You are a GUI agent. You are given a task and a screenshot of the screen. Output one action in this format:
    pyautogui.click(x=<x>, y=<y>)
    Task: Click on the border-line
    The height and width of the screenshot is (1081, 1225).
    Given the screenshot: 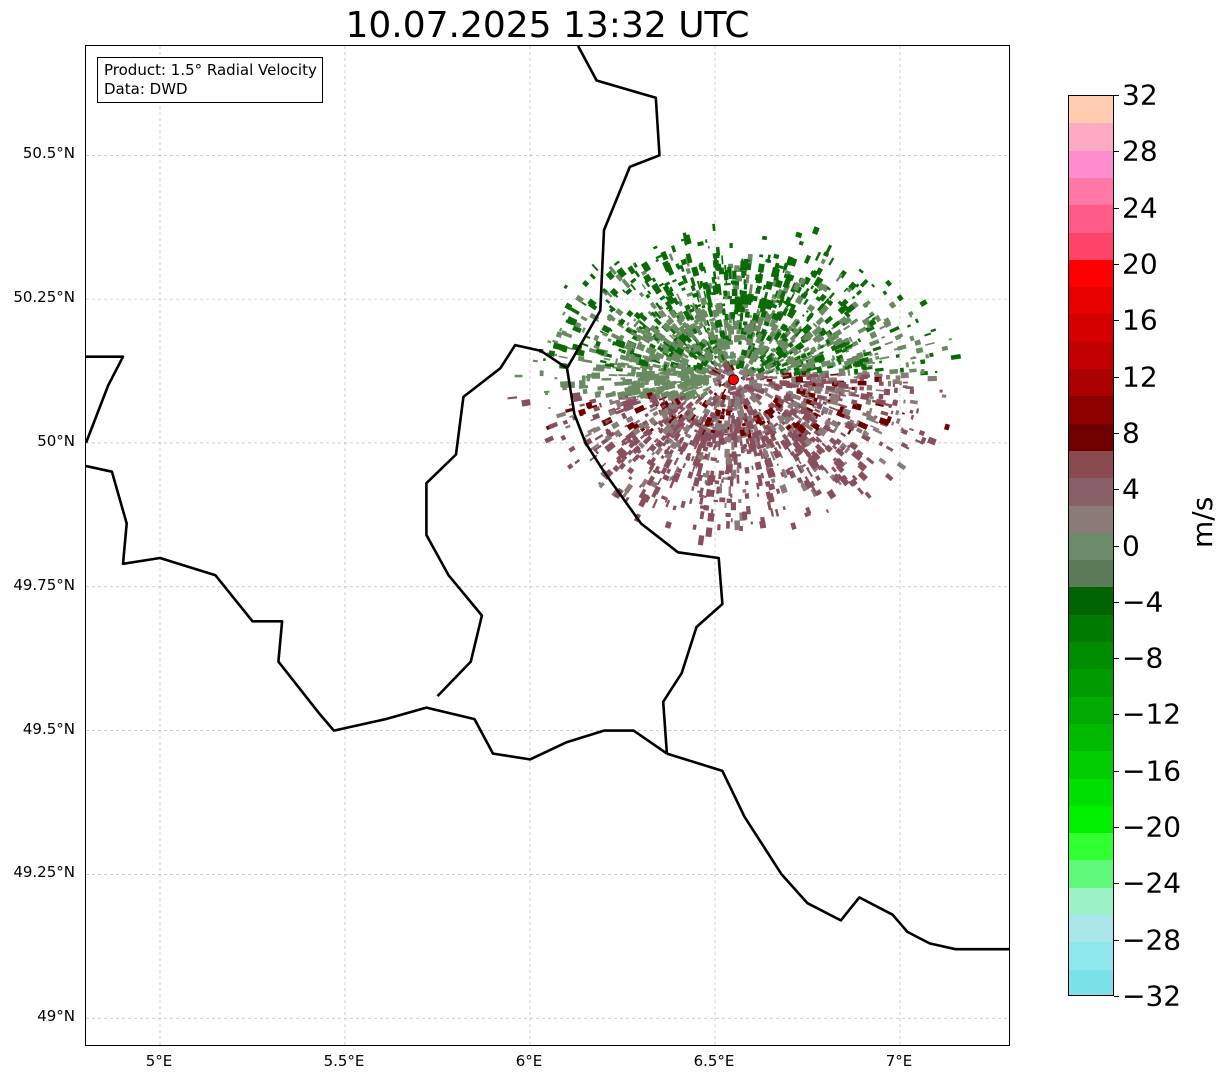 What is the action you would take?
    pyautogui.click(x=105, y=399)
    